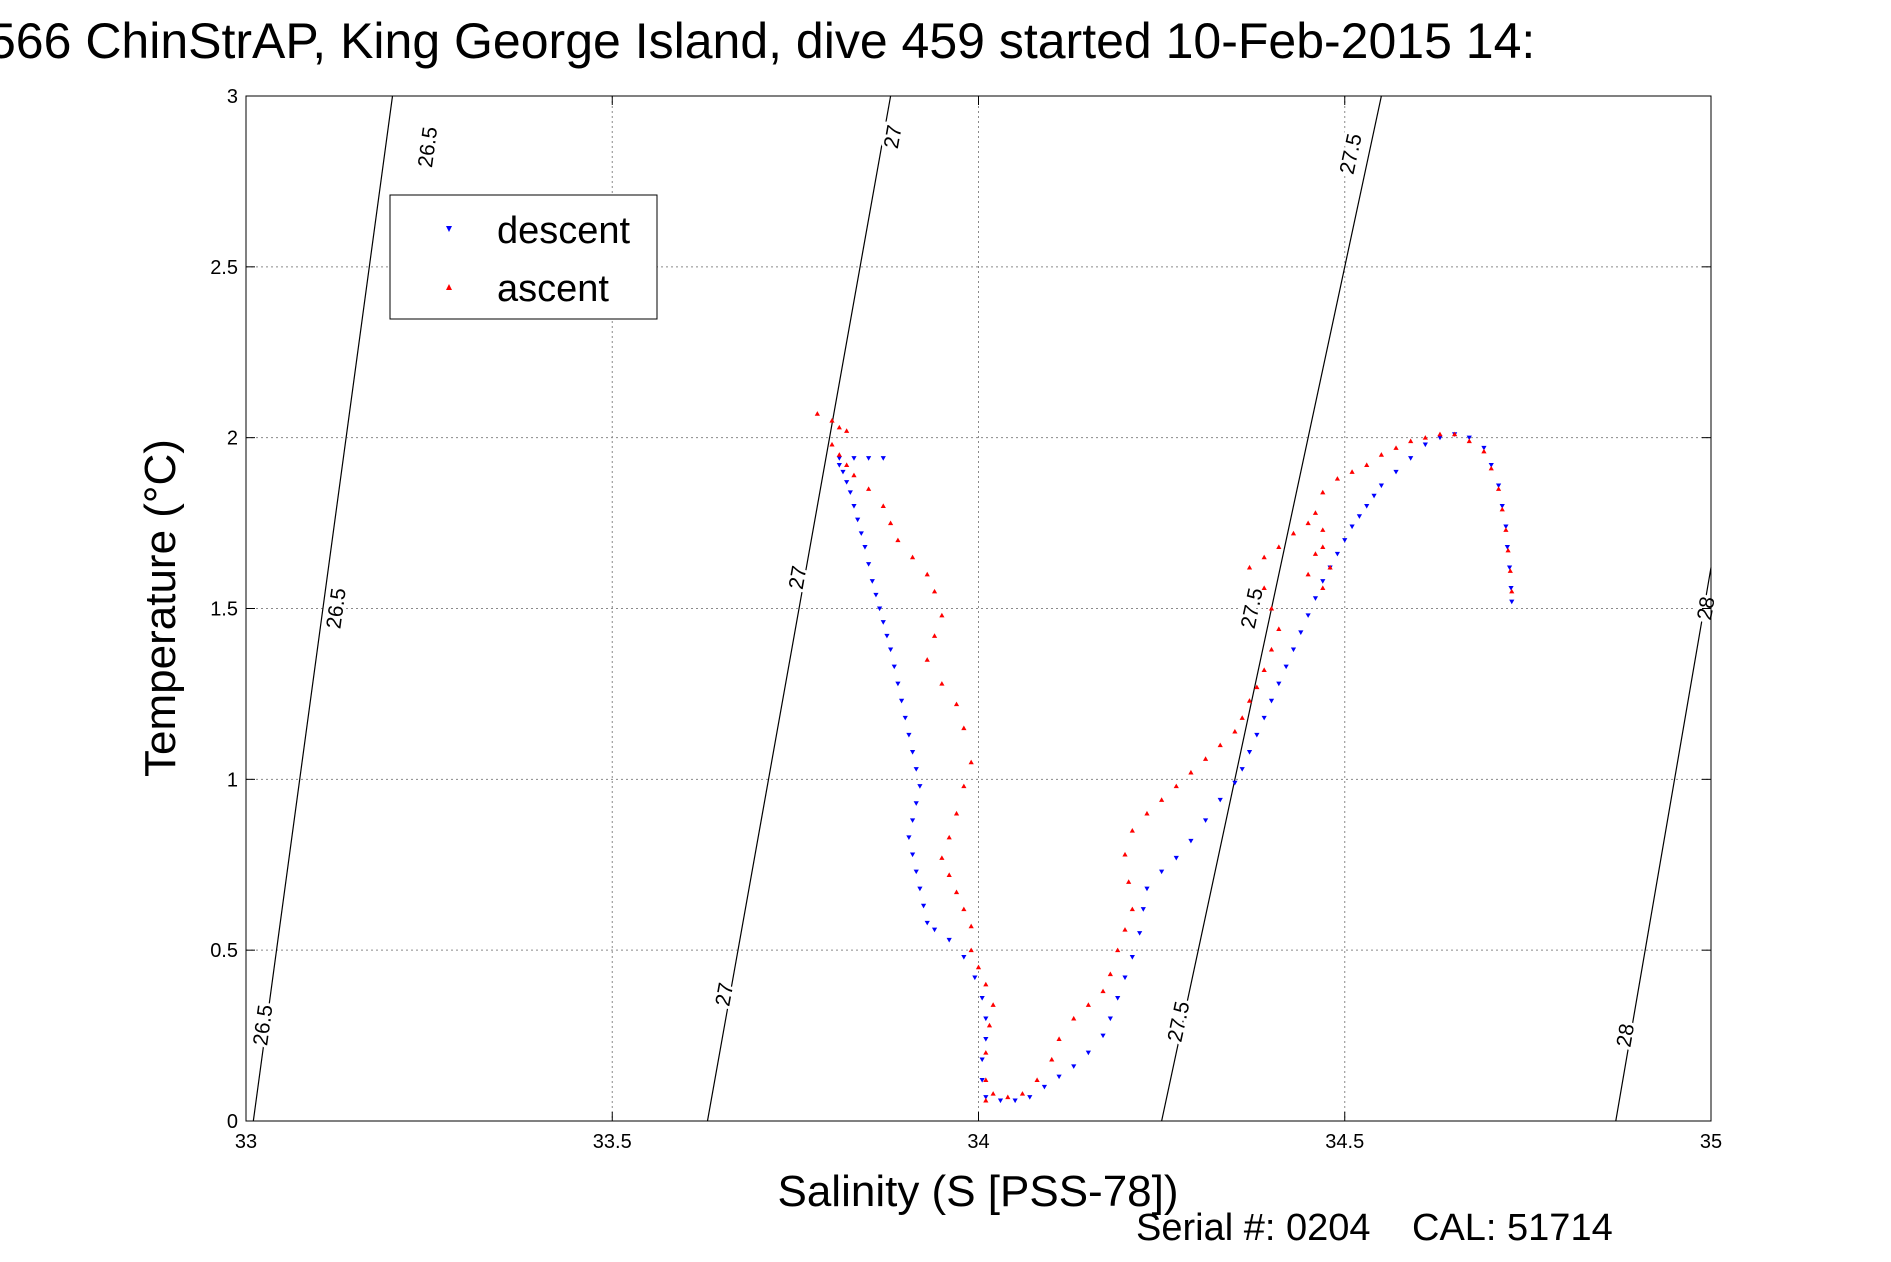 The image size is (1891, 1262). What do you see at coordinates (224, 268) in the screenshot?
I see `y-tick-label: 2.5` at bounding box center [224, 268].